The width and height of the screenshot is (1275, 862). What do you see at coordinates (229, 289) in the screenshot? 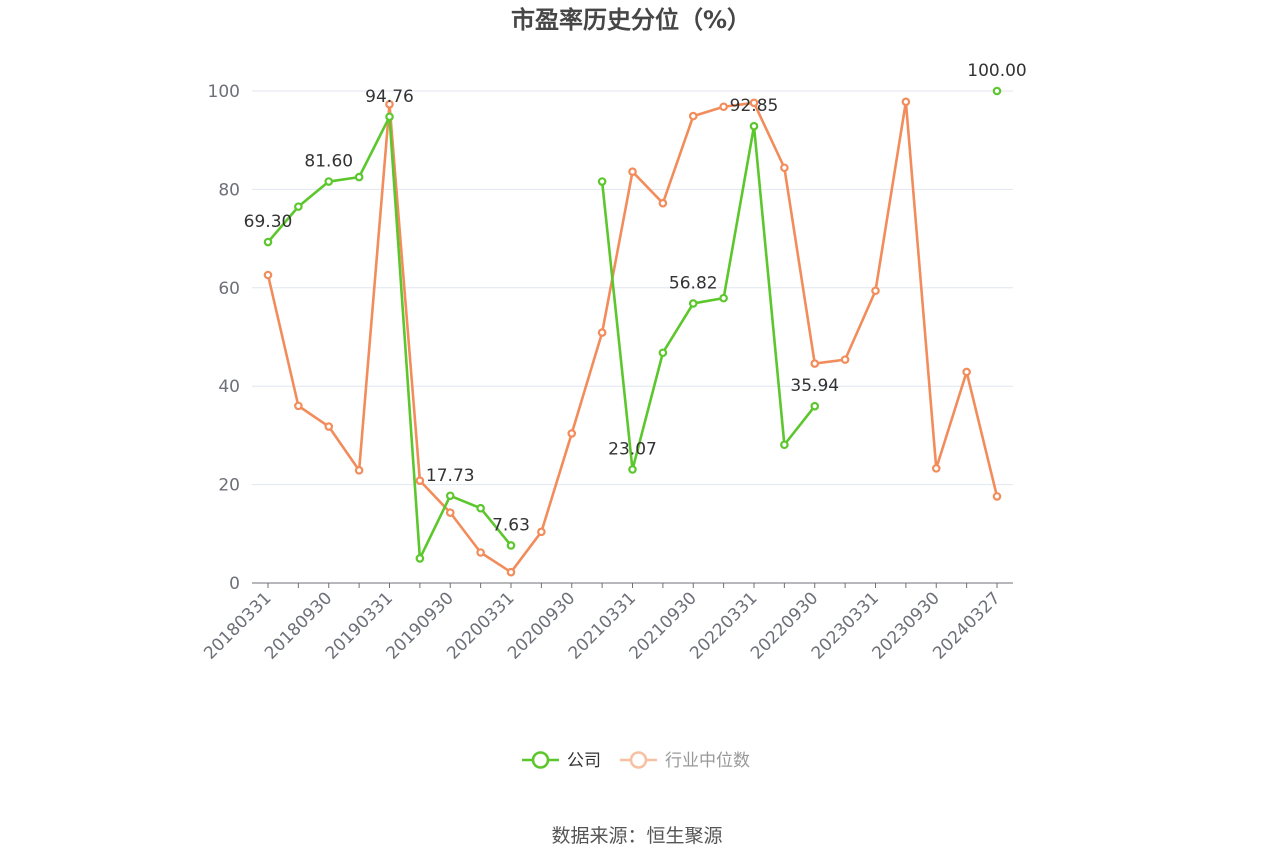
I see `y-tick-label: 60` at bounding box center [229, 289].